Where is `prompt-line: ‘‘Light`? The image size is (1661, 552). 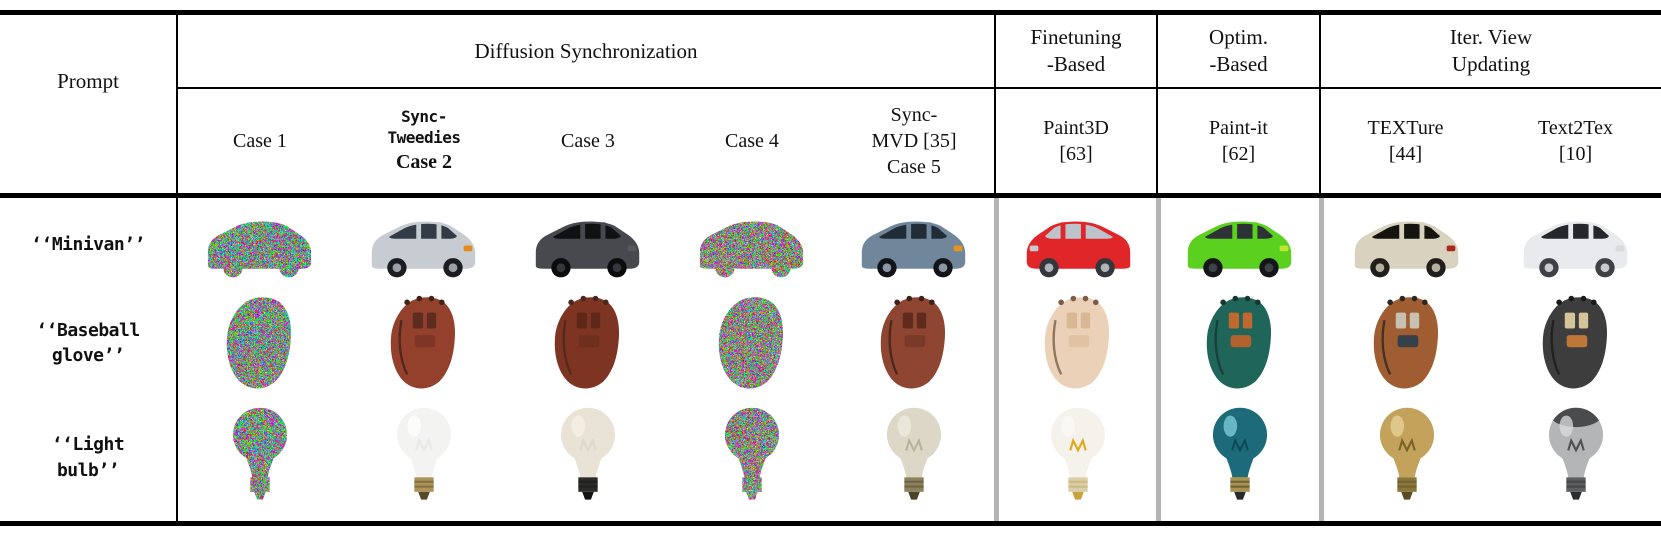 prompt-line: ‘‘Light is located at coordinates (88, 445).